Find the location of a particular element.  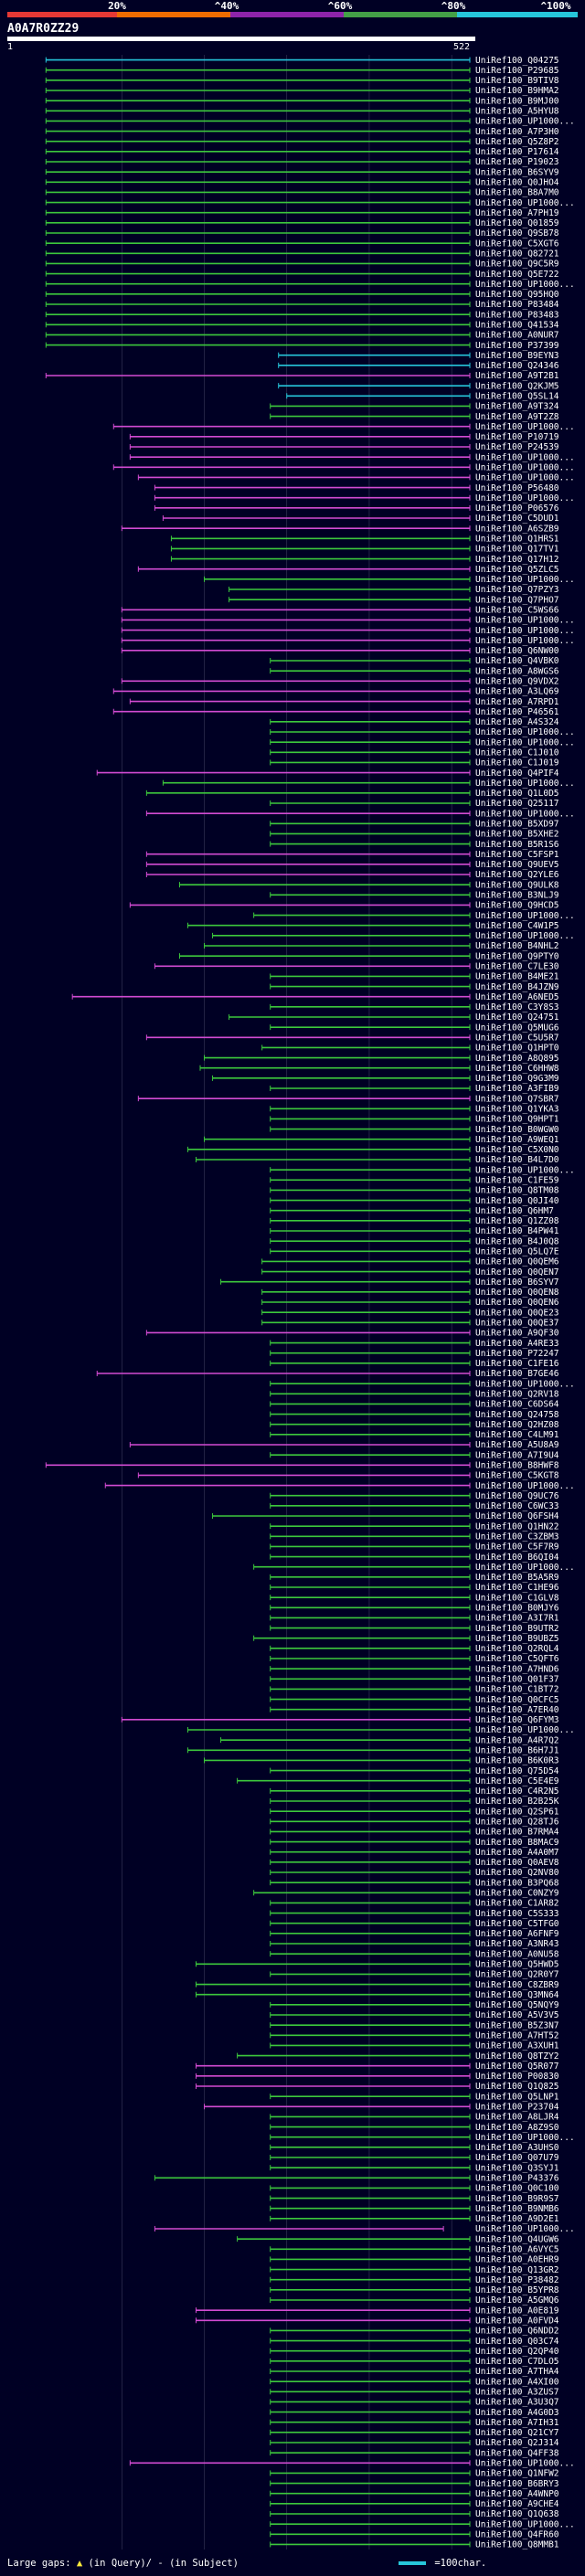

hit-label: UniRef100_P83484 is located at coordinates (517, 305).